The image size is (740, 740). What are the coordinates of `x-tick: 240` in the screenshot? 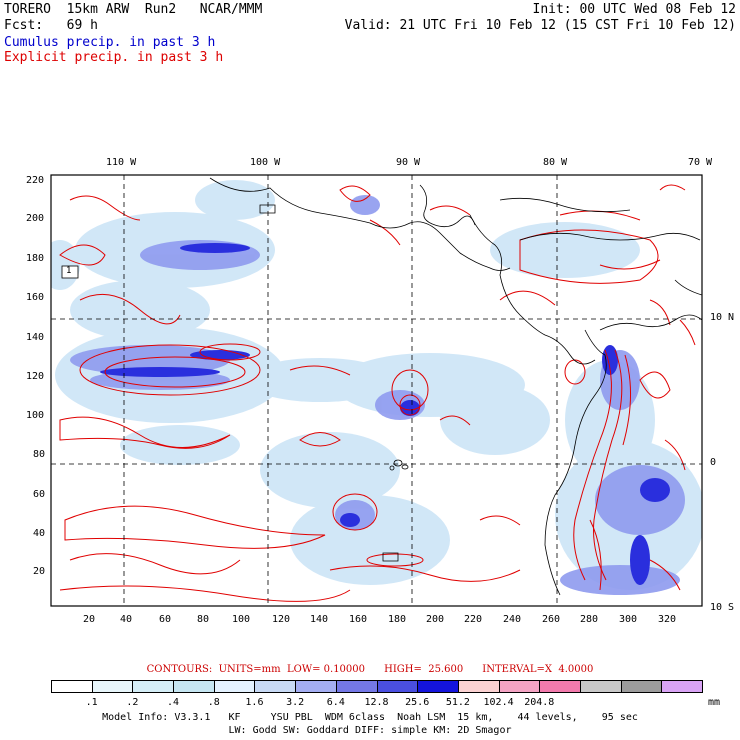 It's located at (512, 619).